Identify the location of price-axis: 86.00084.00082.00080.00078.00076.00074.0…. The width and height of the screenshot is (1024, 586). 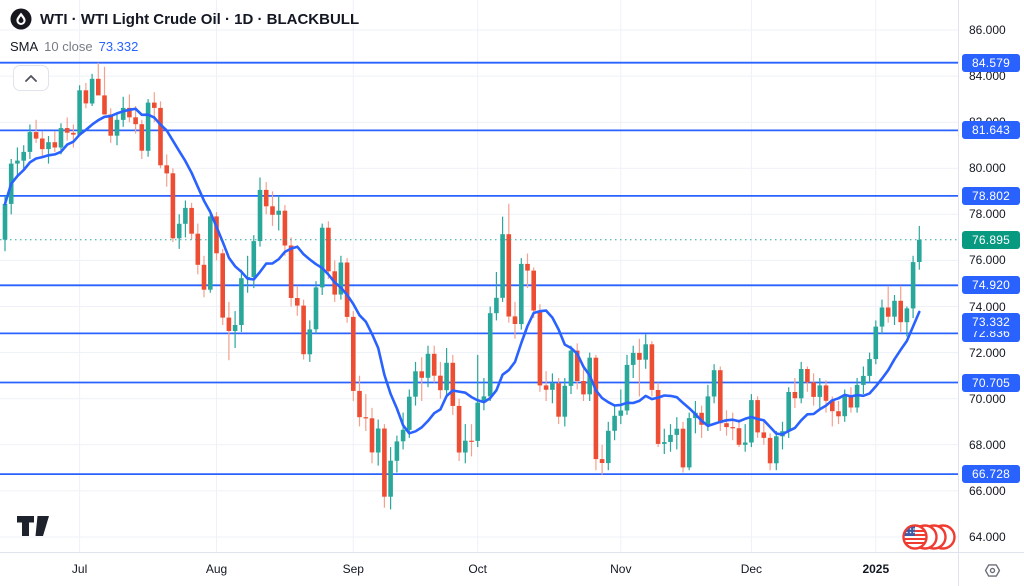
(991, 276).